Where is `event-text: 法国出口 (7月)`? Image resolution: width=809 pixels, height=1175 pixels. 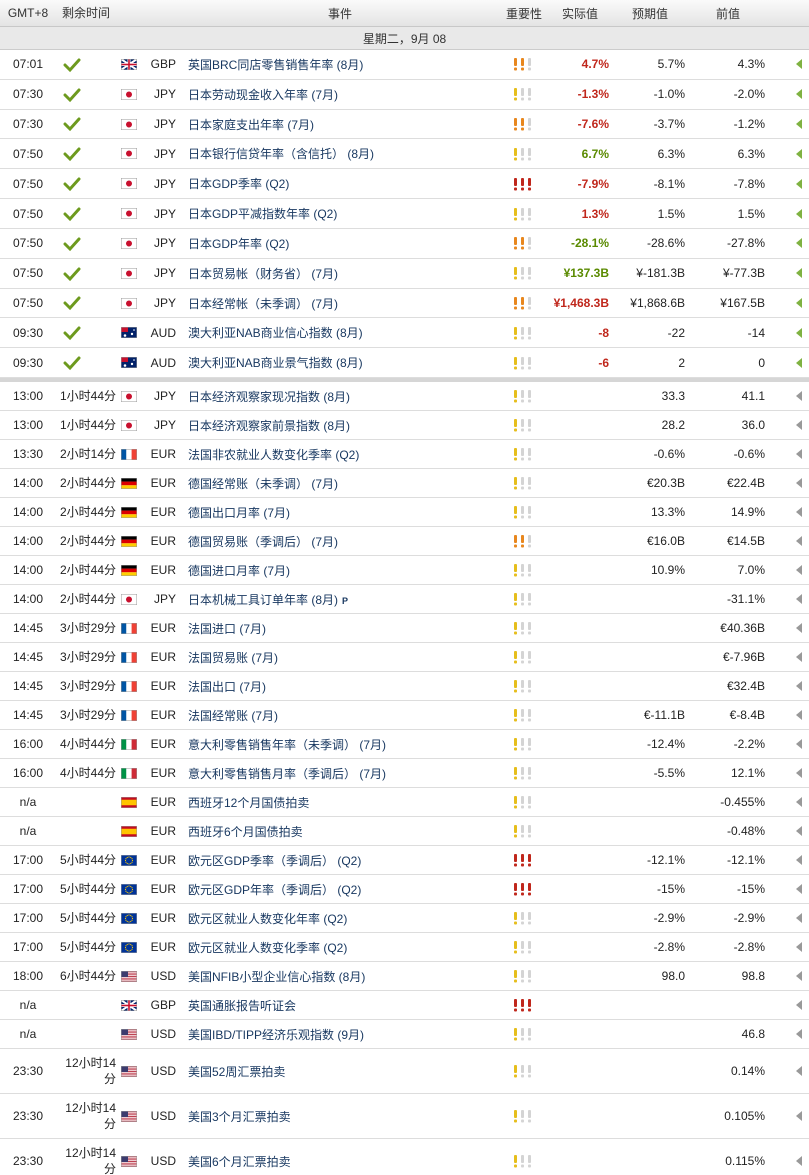
event-text: 法国出口 (7月) is located at coordinates (227, 686).